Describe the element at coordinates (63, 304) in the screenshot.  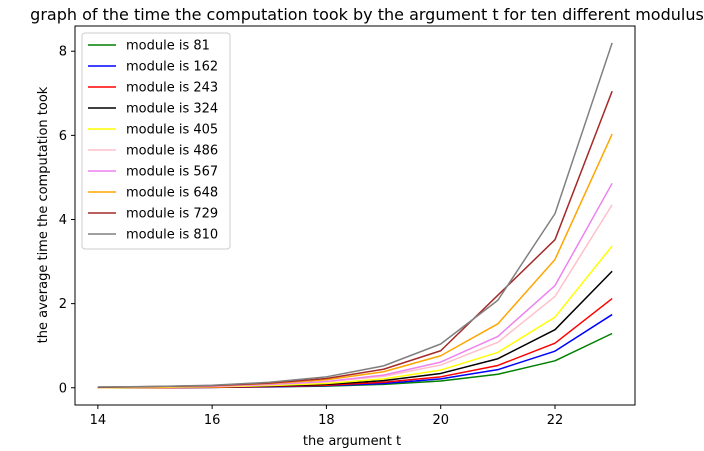
I see `y-tick-label: 2` at that location.